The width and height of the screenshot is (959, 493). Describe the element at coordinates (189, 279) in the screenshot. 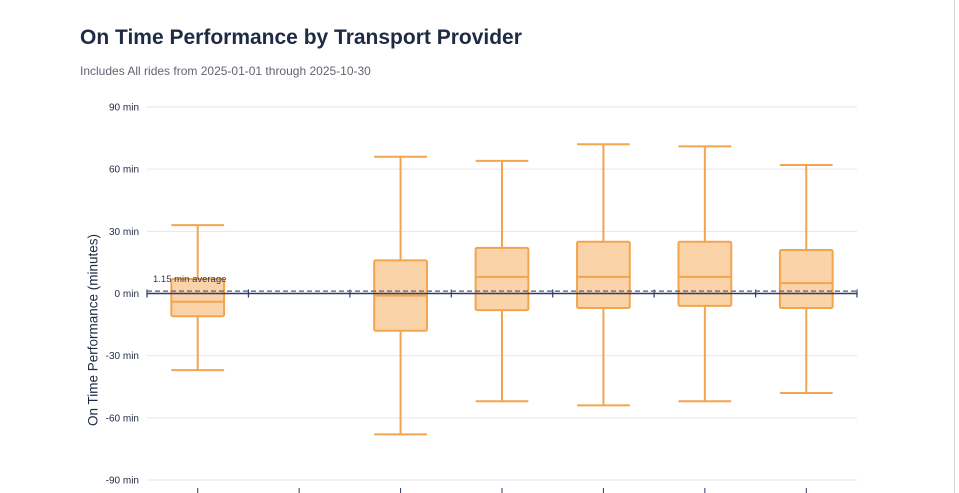

I see `average-label: 1.15 min average` at that location.